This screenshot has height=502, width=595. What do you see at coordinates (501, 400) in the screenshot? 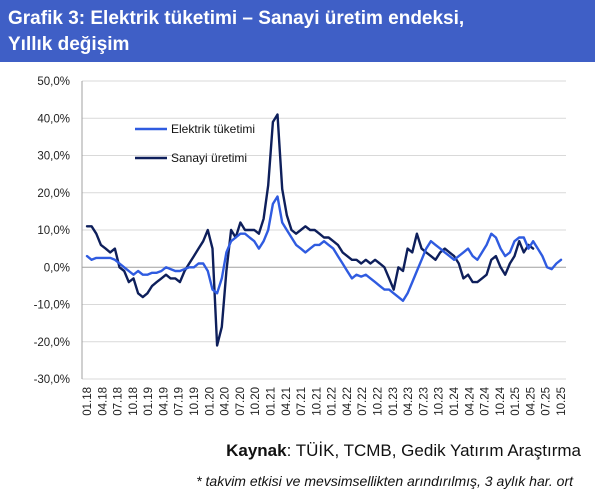
I see `x-tick-label: 10.24` at bounding box center [501, 400].